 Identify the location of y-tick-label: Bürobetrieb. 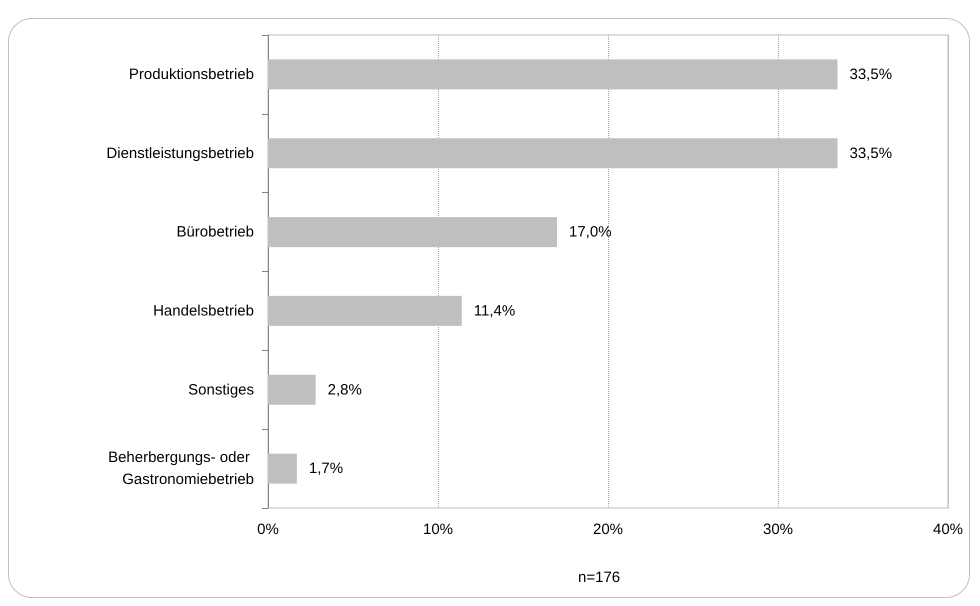
(215, 232).